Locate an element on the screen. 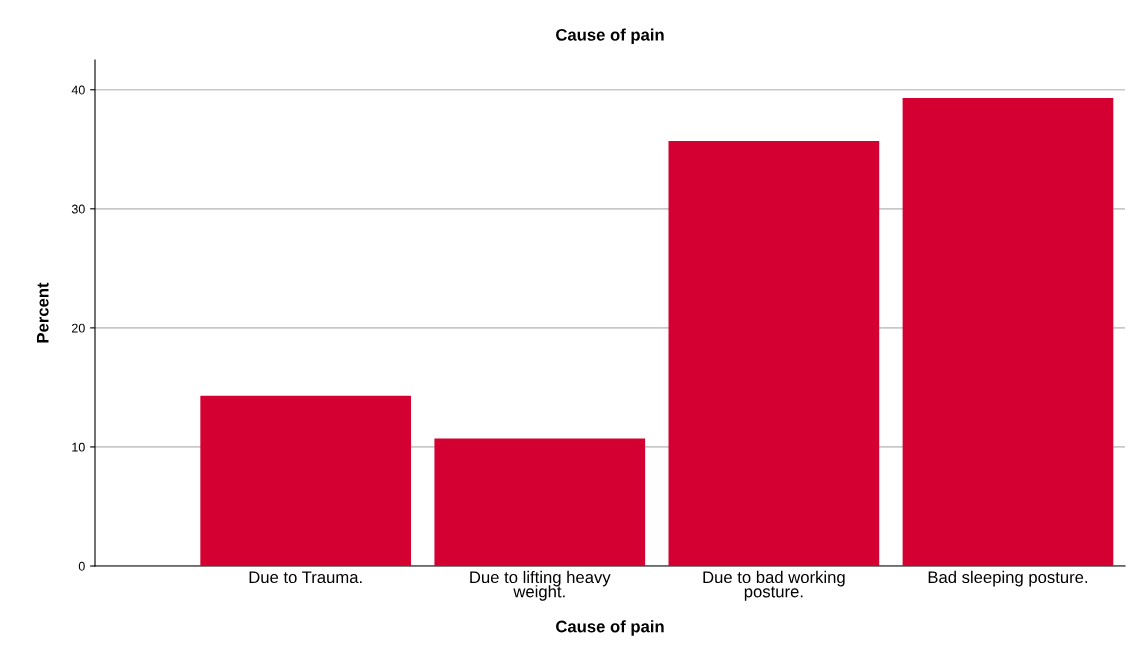 The height and width of the screenshot is (670, 1128). y-tick-label: 0 is located at coordinates (81, 566).